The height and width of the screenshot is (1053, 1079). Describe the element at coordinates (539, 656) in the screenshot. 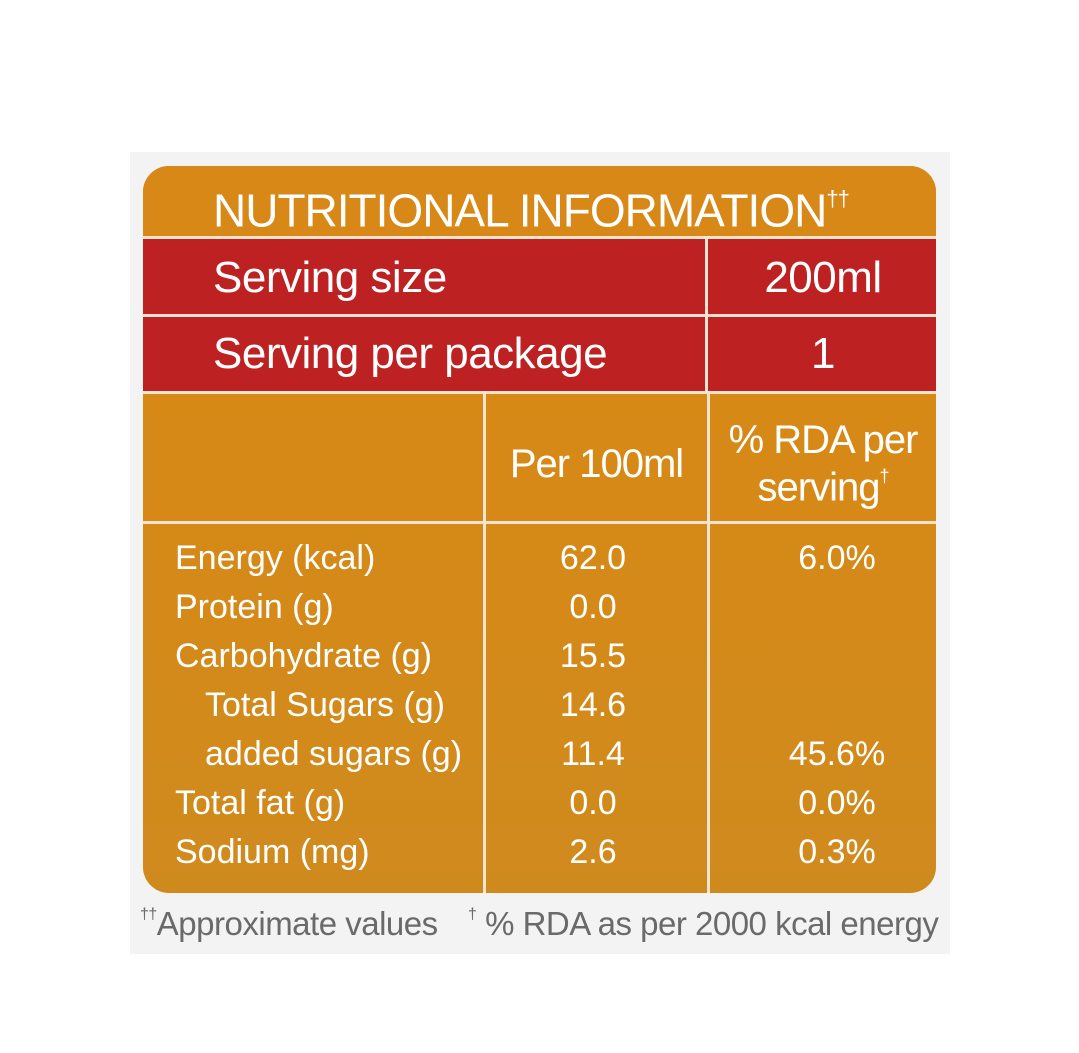

I see `nutrient-row-carbohydrate: Carbohydrate (g) 15.5` at that location.